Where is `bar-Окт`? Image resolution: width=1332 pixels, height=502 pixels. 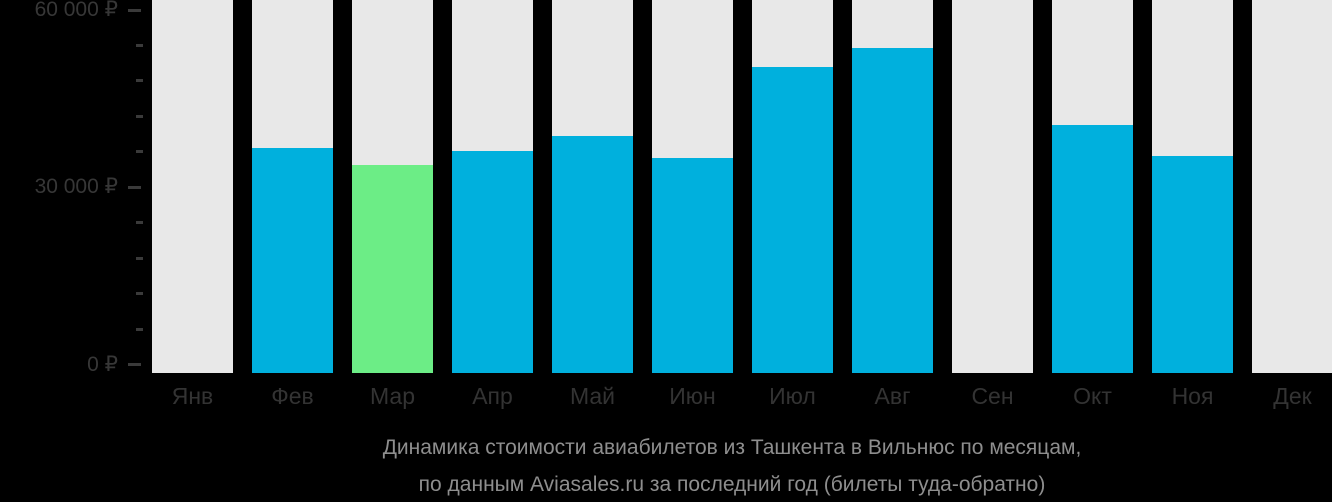
bar-Окт is located at coordinates (1092, 249).